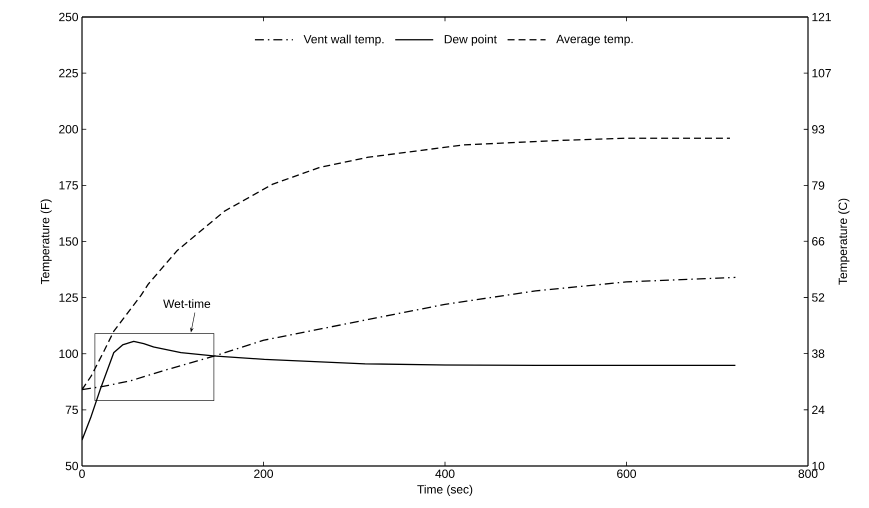 The width and height of the screenshot is (869, 508). What do you see at coordinates (808, 474) in the screenshot?
I see `x-tick-label: 800` at bounding box center [808, 474].